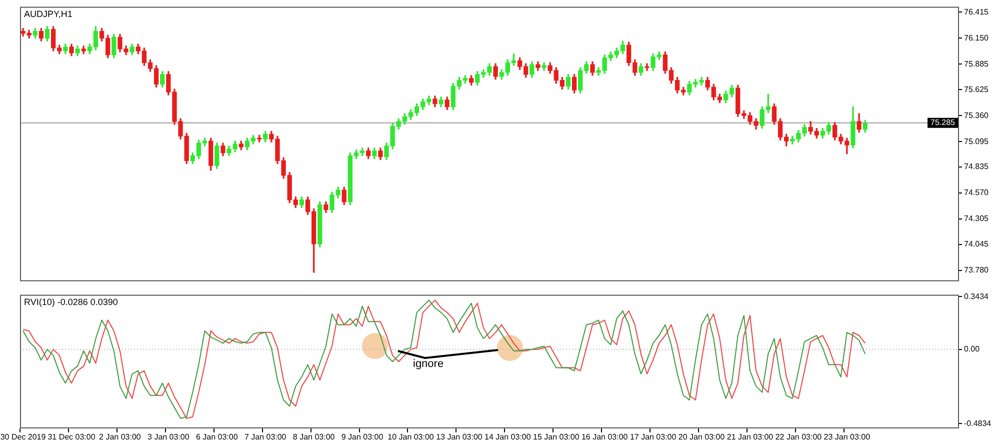 The width and height of the screenshot is (995, 442). I want to click on x-tick-label: 8 Jan 03:00, so click(314, 437).